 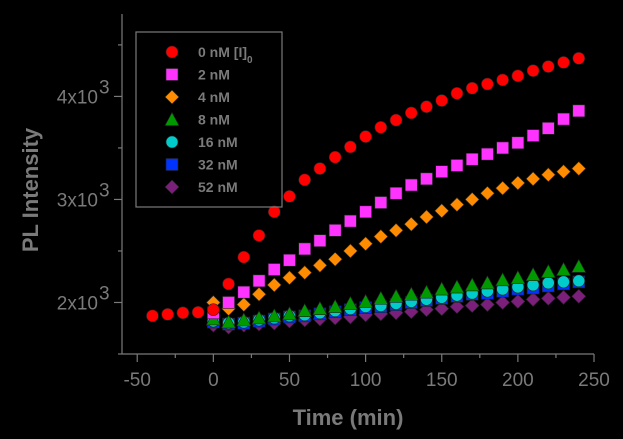 I want to click on legend: 0 nM [I]02 nM 4 nM 8 nM 16 nM 32 nM 52 nM, so click(x=209, y=119).